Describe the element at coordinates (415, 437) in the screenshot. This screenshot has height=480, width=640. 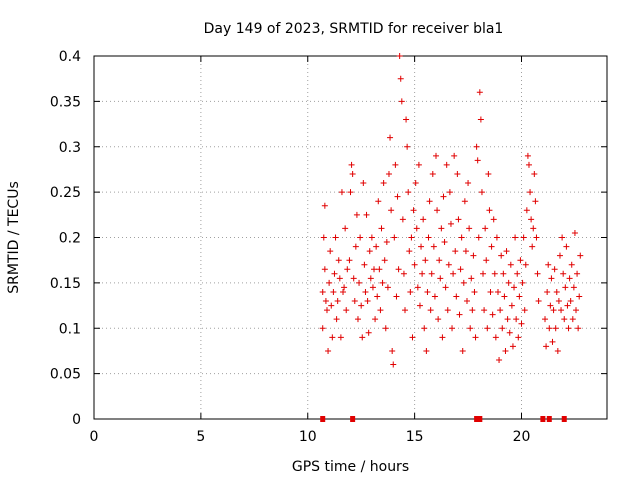
I see `x-tick-label: 15` at that location.